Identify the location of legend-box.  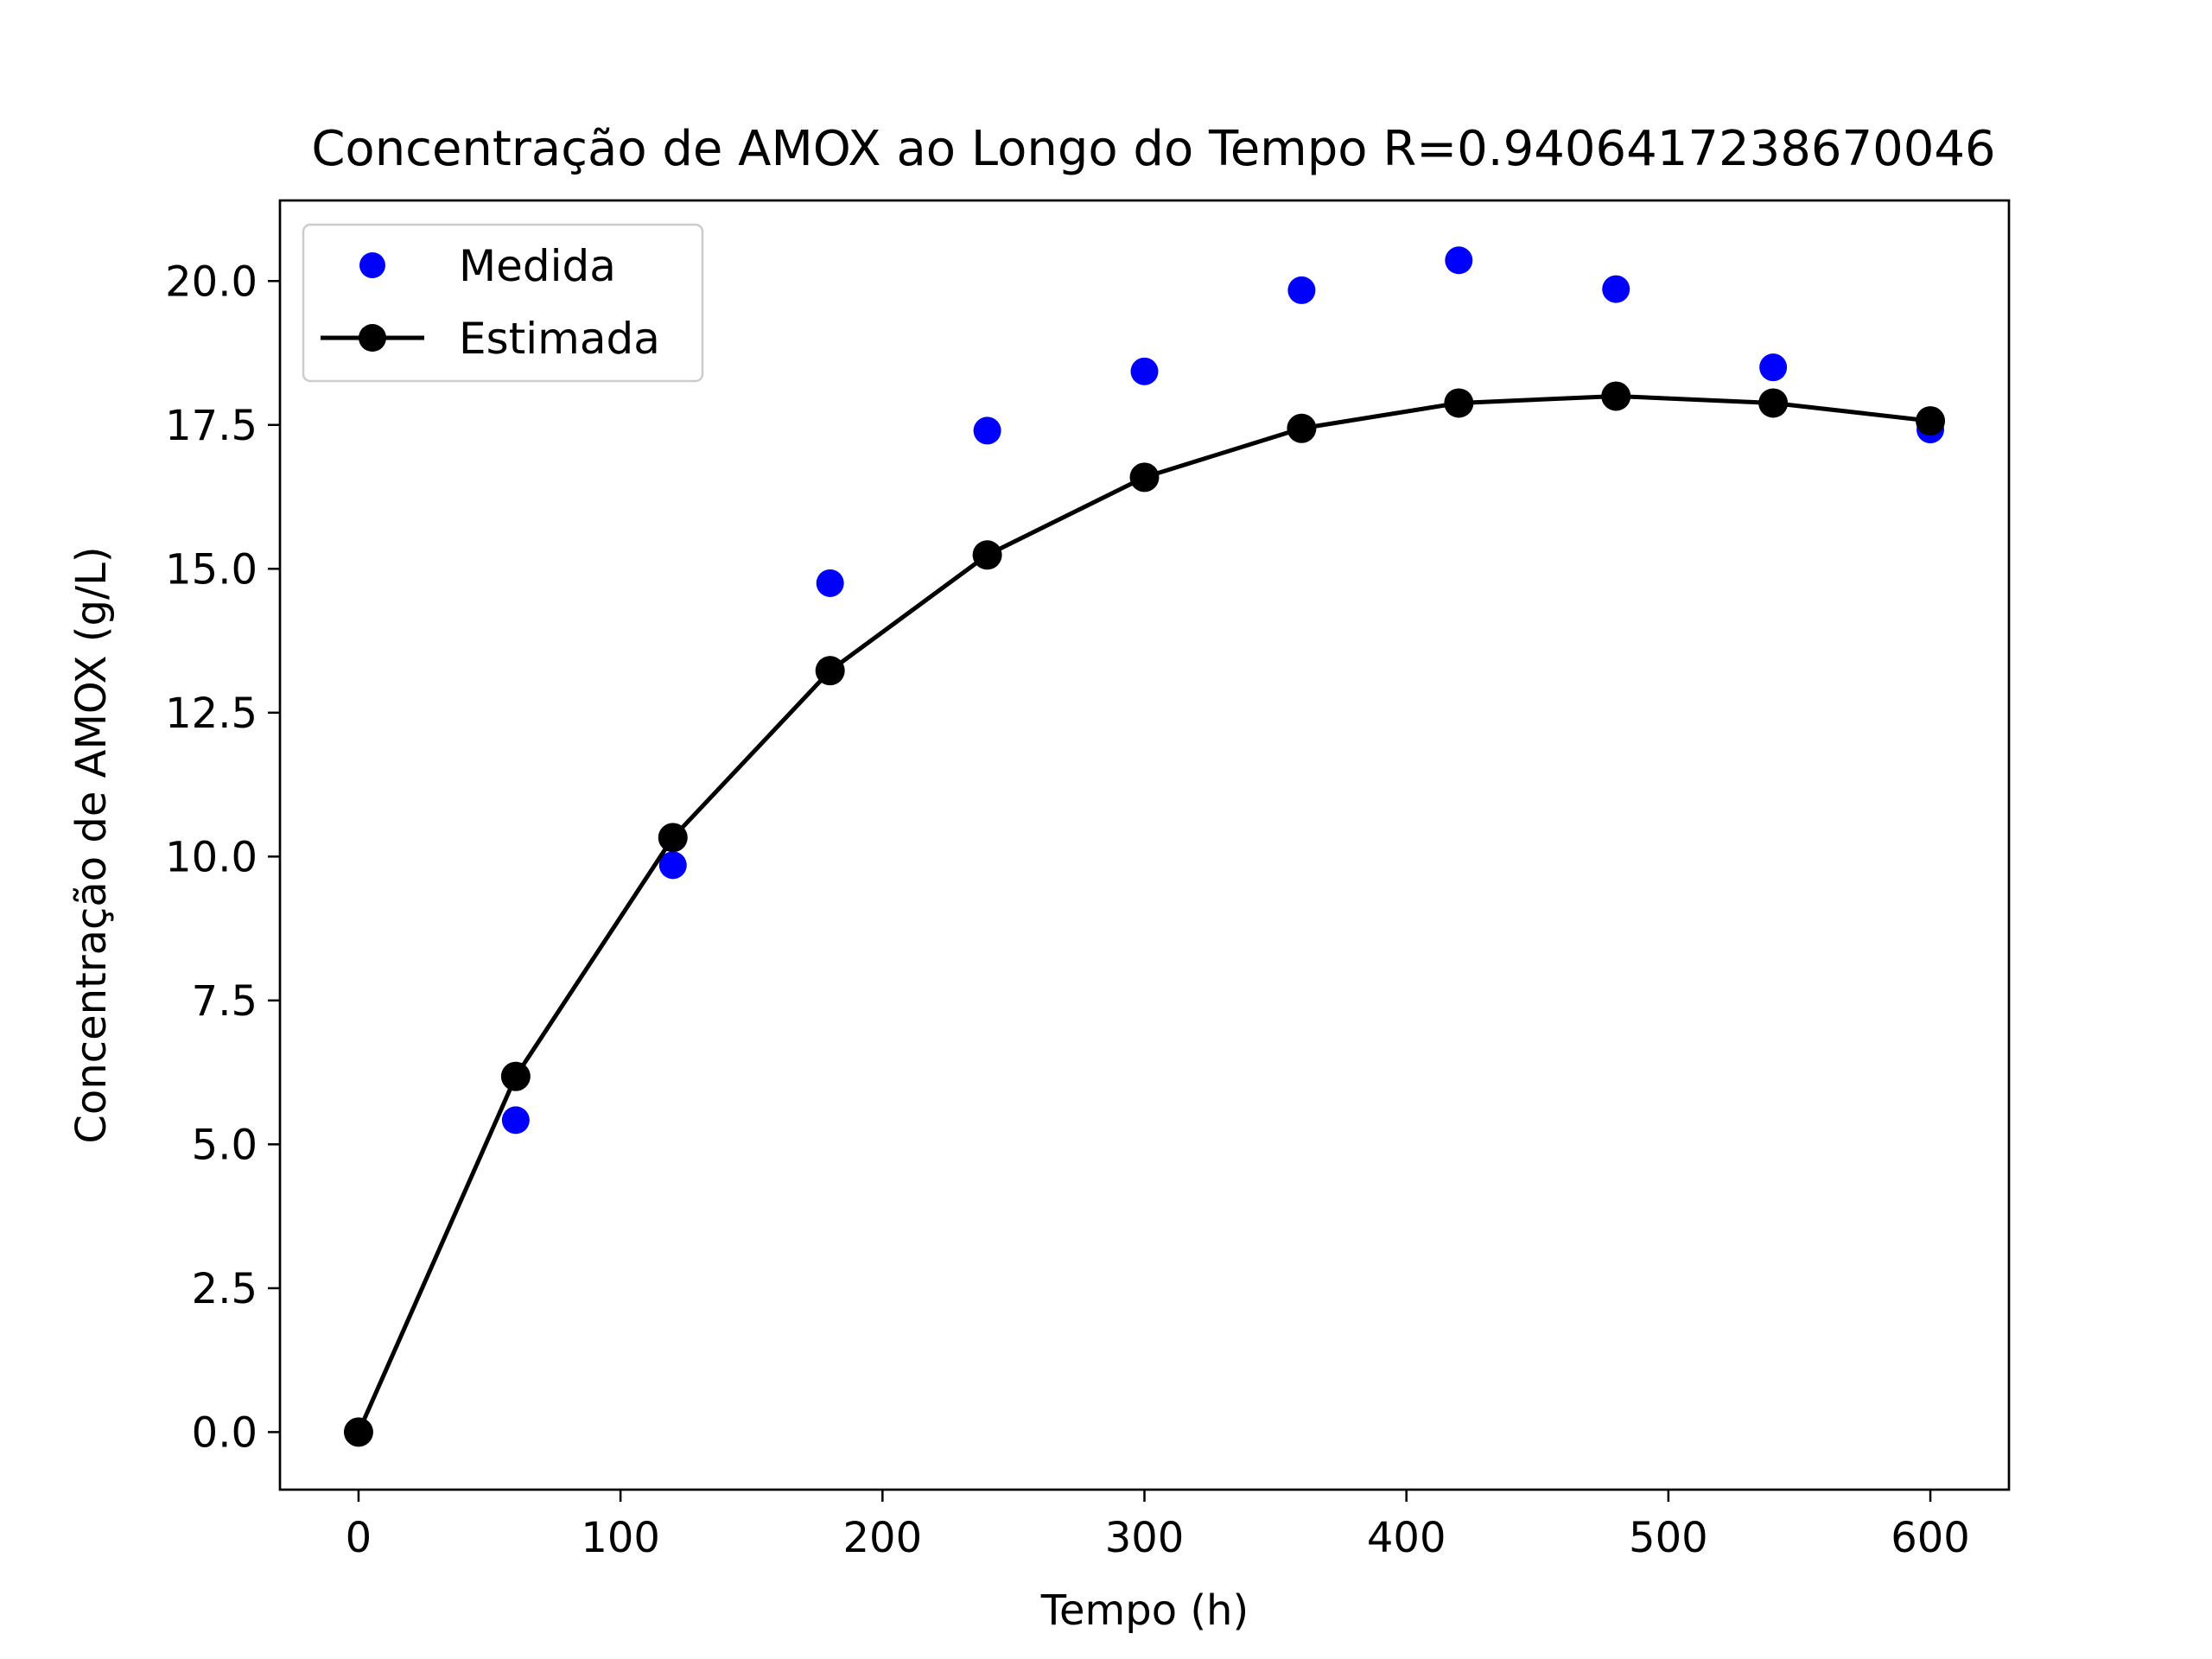
(503, 303).